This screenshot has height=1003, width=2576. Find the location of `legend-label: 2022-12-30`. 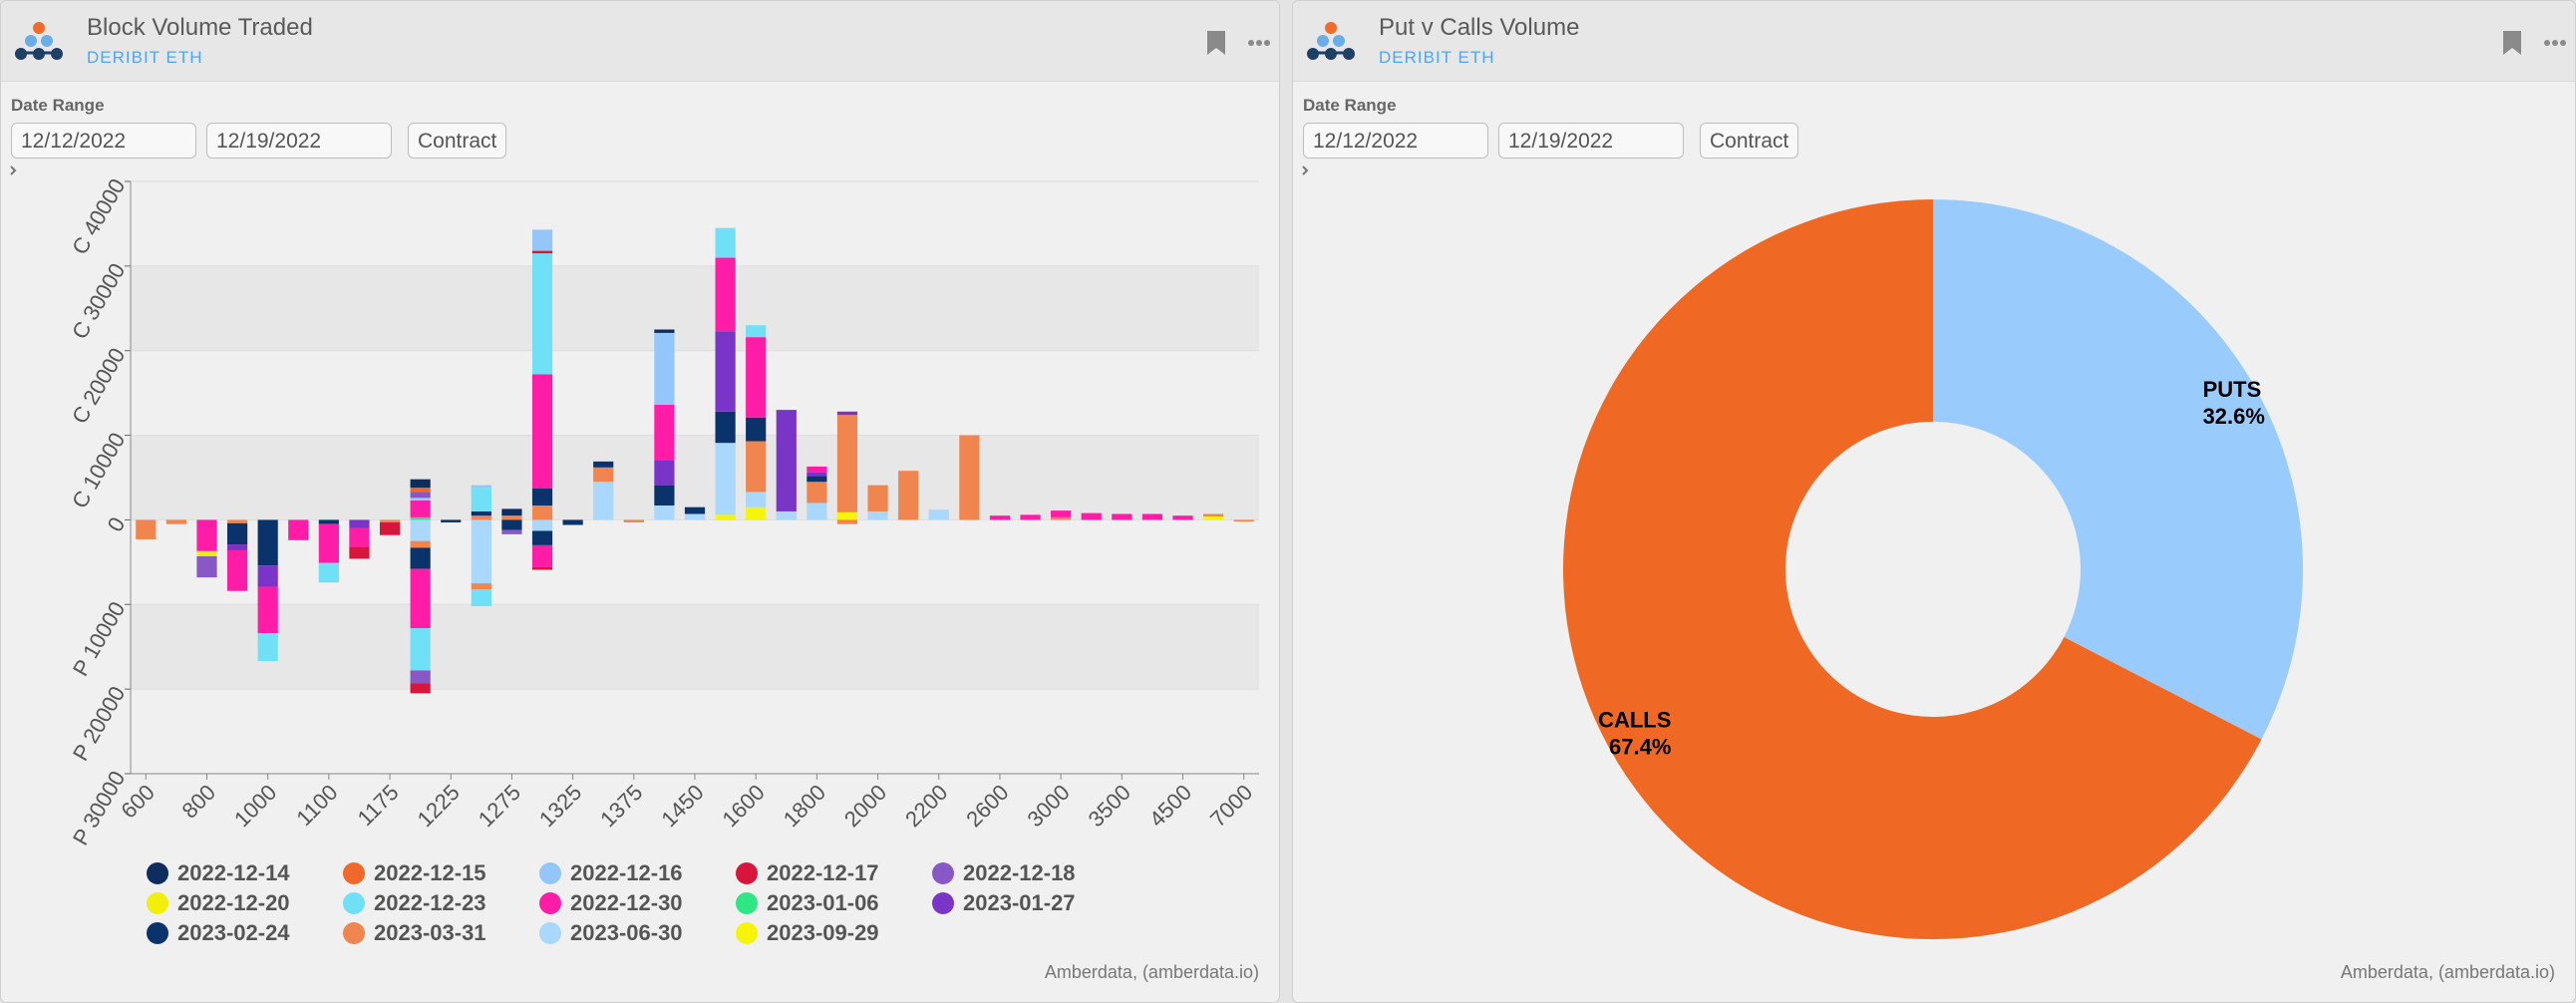

legend-label: 2022-12-30 is located at coordinates (626, 903).